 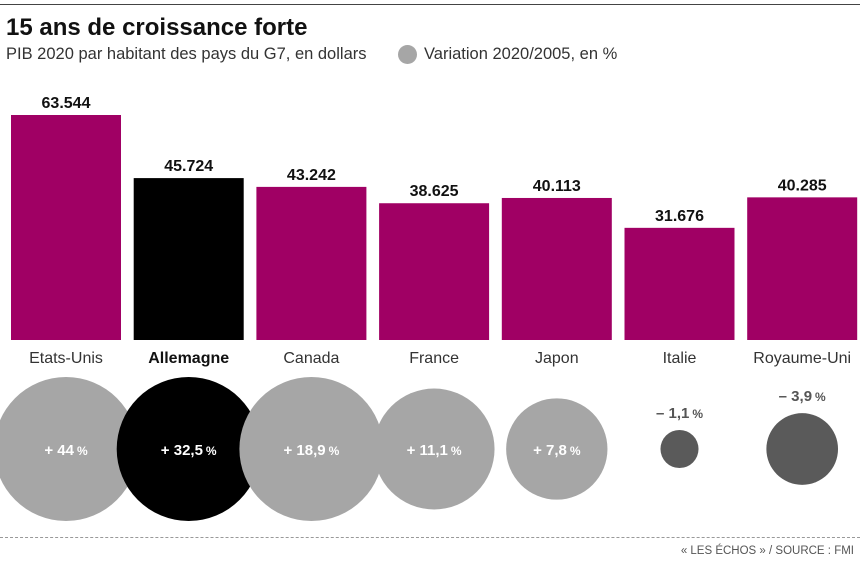 I want to click on bar-value-label-4: 40.113, so click(x=557, y=186).